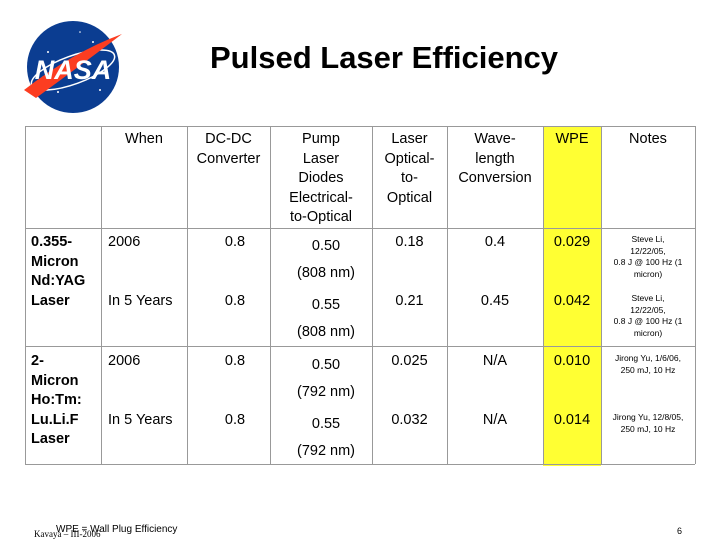  Describe the element at coordinates (409, 420) in the screenshot. I see `row-3-laser: 0.032` at that location.